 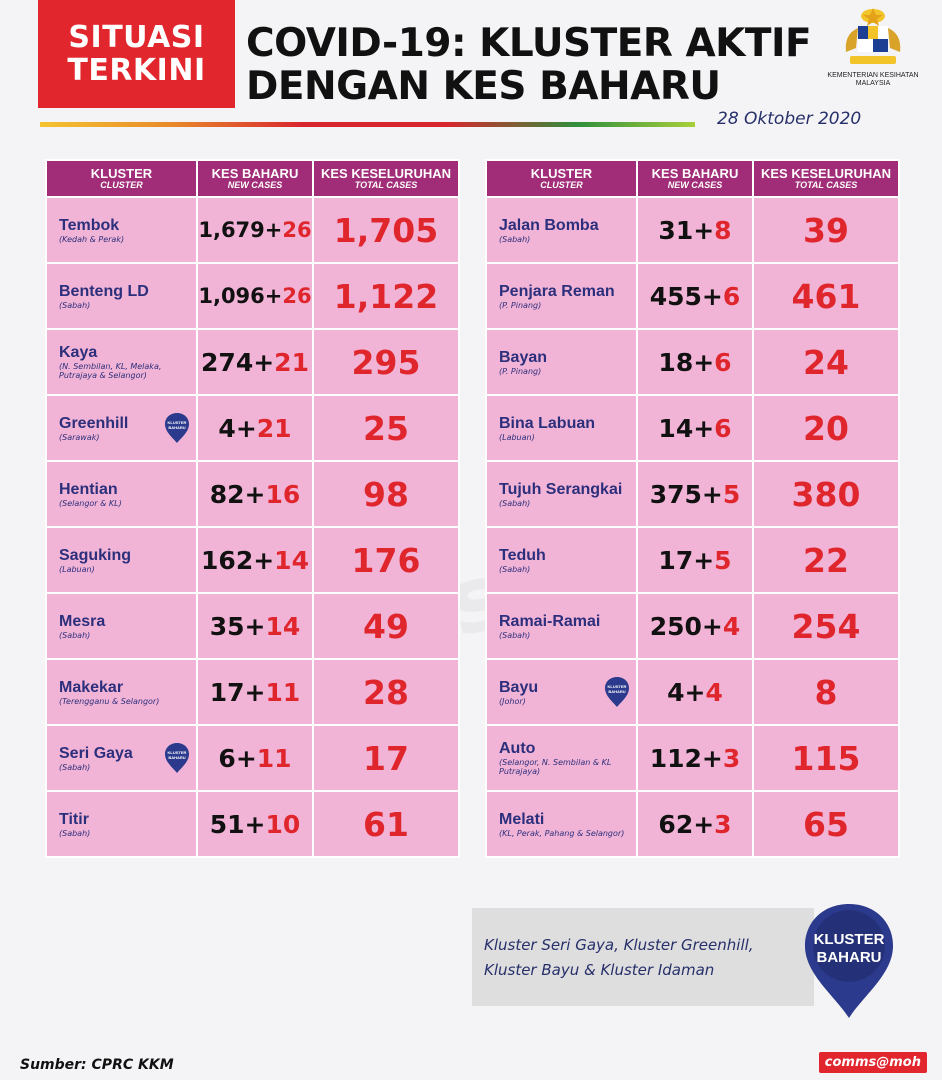 What do you see at coordinates (695, 185) in the screenshot?
I see `col-header-new-sub: NEW CASES` at bounding box center [695, 185].